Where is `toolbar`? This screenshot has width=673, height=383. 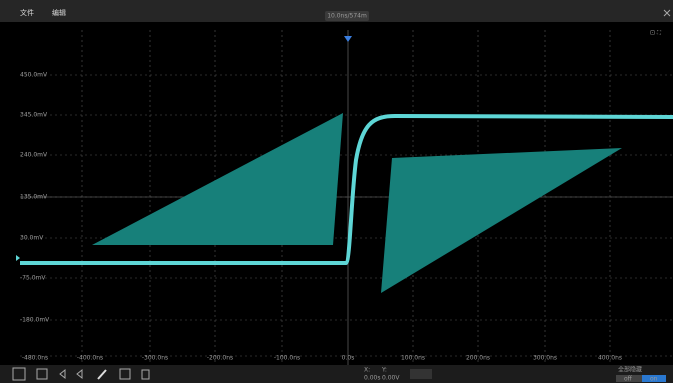 toolbar is located at coordinates (336, 374).